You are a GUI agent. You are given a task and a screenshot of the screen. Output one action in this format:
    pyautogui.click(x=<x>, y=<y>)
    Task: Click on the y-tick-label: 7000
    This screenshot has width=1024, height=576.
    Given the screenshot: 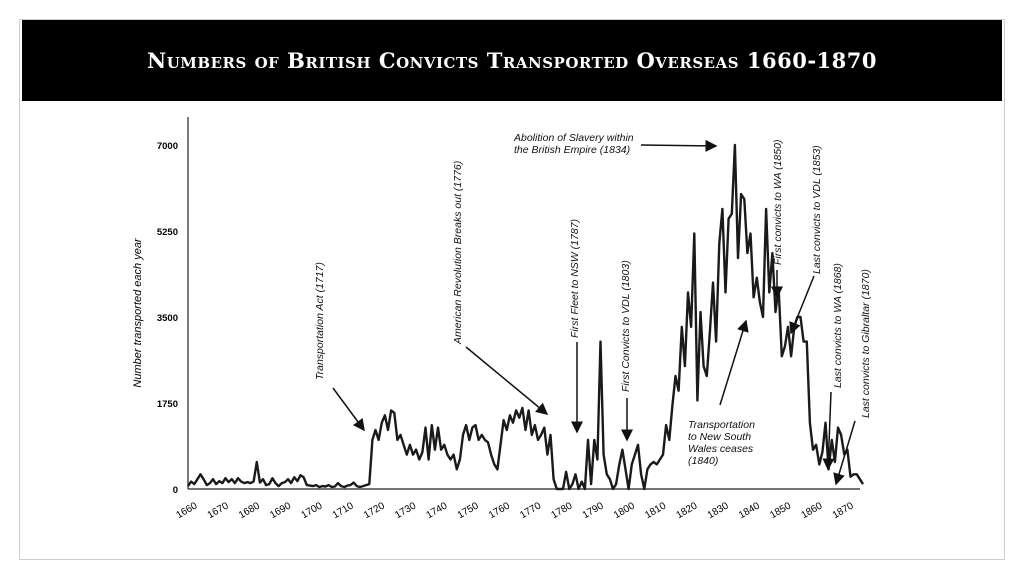 What is the action you would take?
    pyautogui.click(x=167, y=146)
    